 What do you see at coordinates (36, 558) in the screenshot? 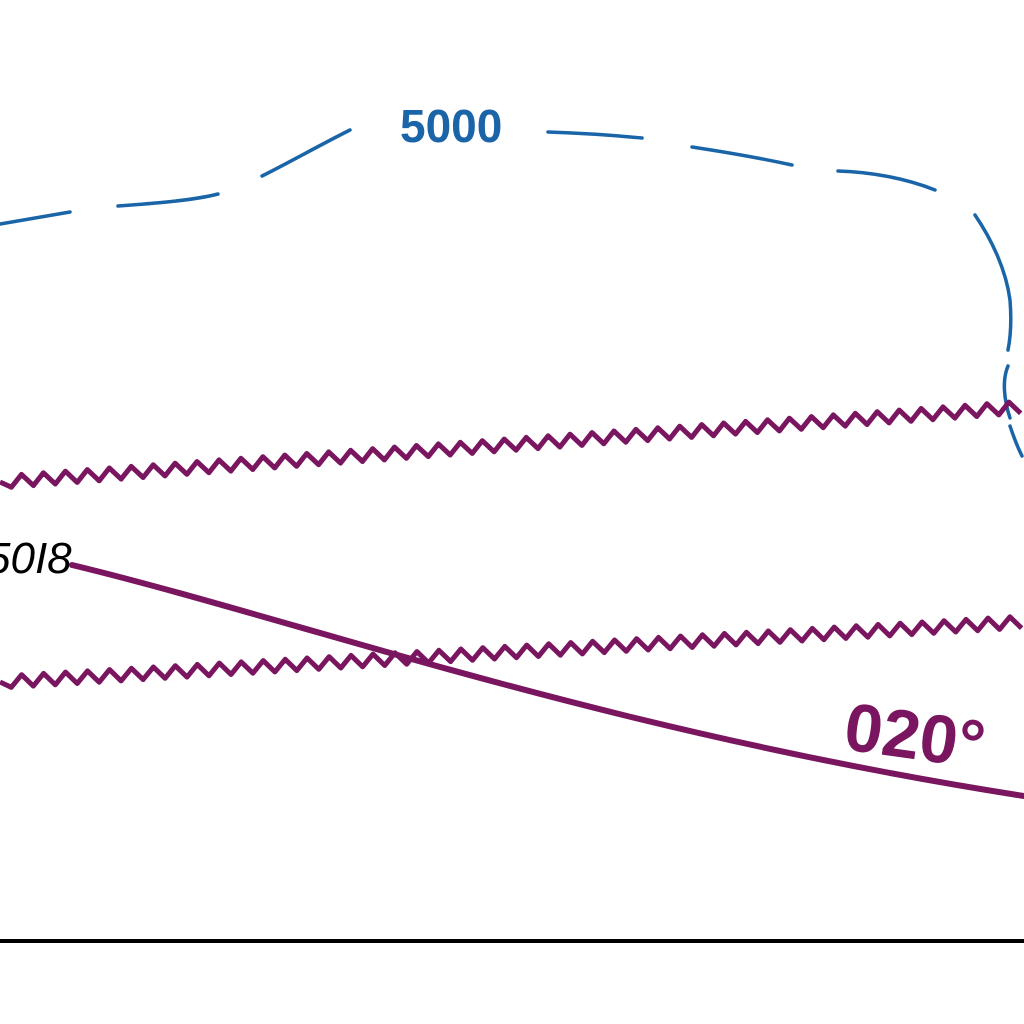
I see `waypoint-label: 50I8` at bounding box center [36, 558].